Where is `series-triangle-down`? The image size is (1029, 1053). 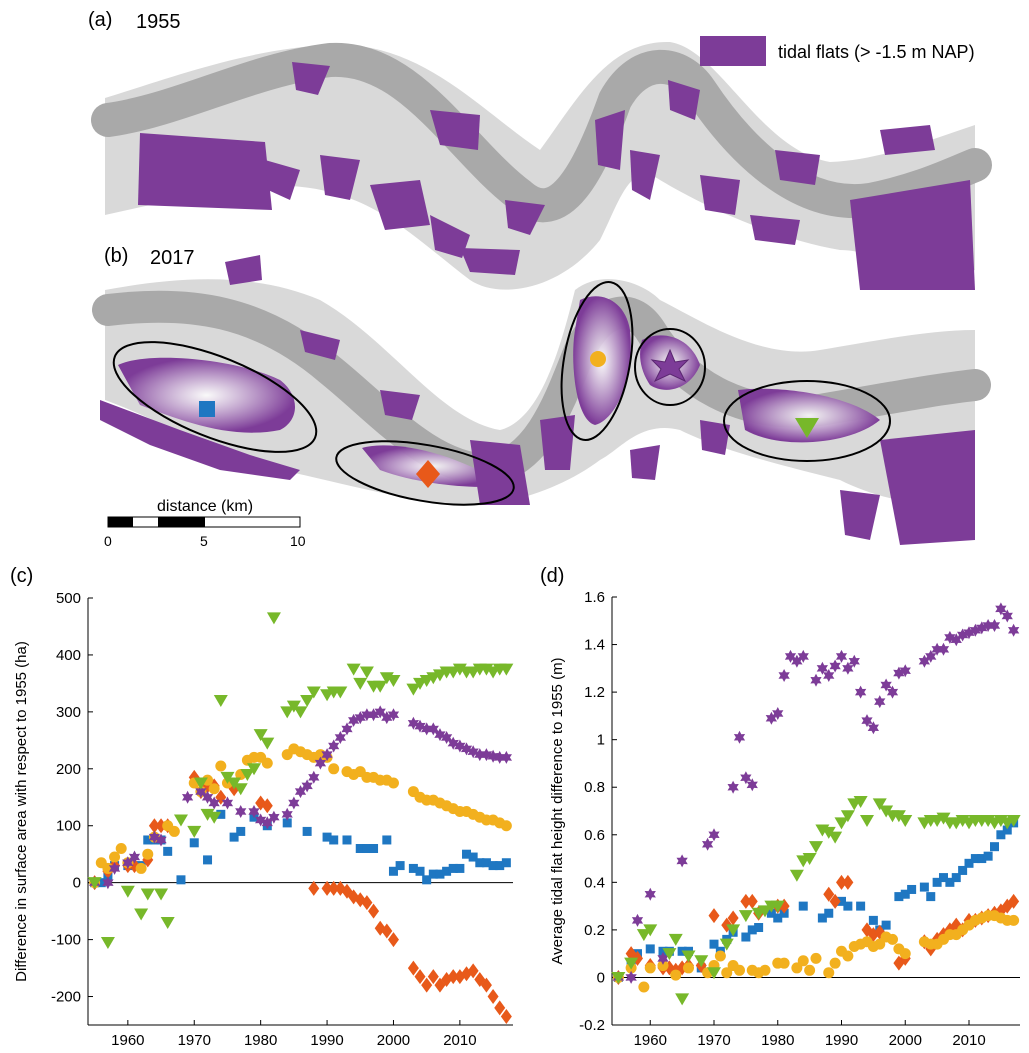 series-triangle-down is located at coordinates (816, 900).